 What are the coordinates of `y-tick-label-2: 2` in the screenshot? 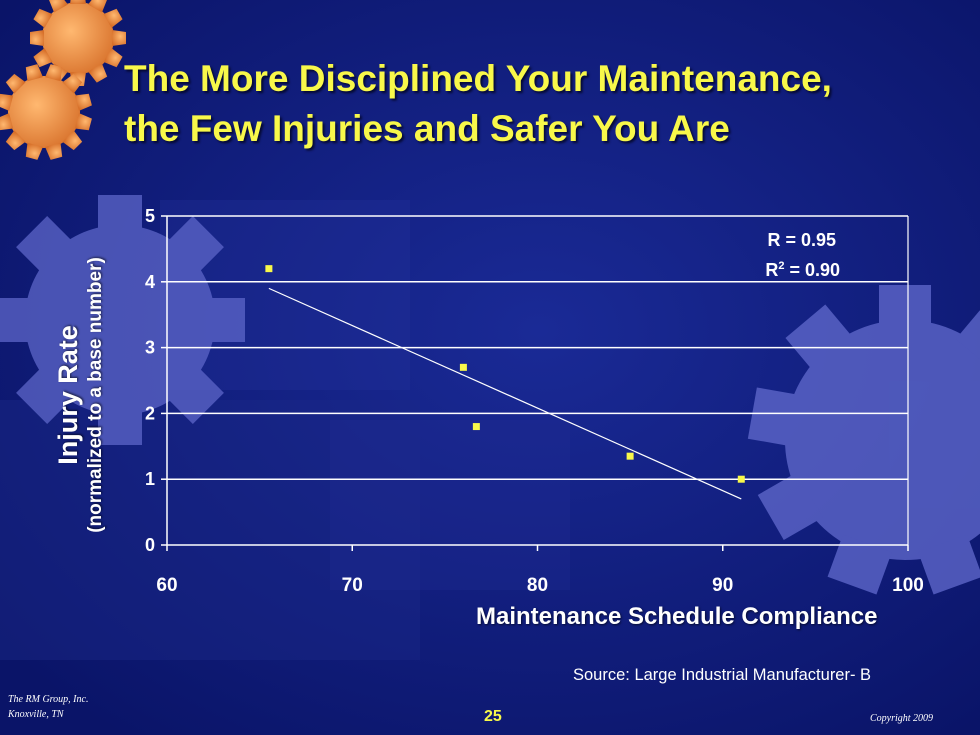 It's located at (150, 413).